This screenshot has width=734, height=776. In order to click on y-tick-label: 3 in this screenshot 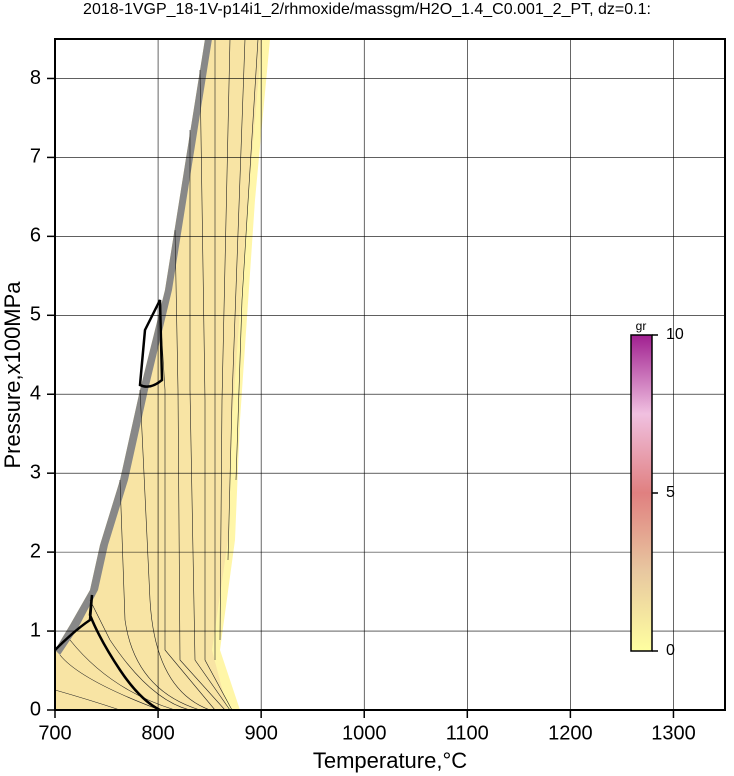, I will do `click(35, 472)`.